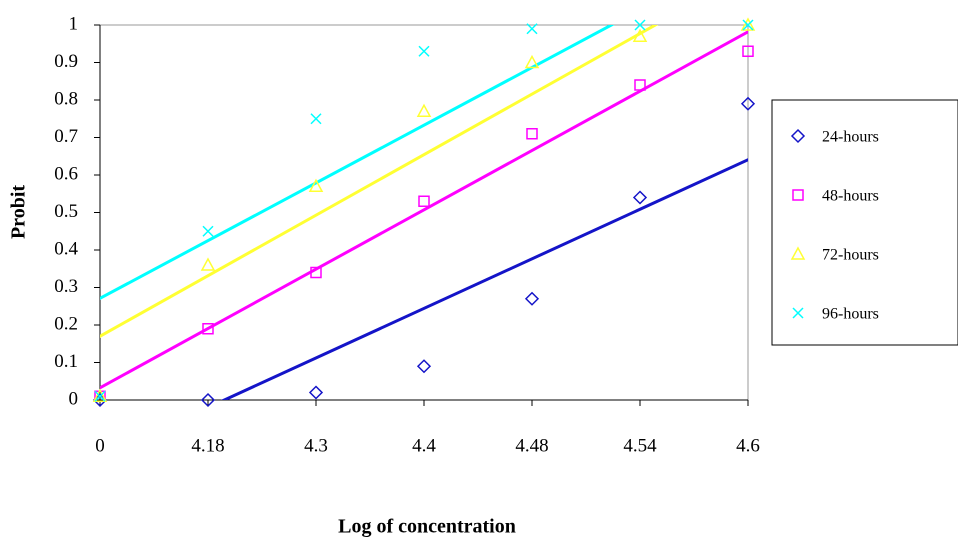 The height and width of the screenshot is (550, 958). What do you see at coordinates (850, 255) in the screenshot?
I see `legend-label: 72-hours` at bounding box center [850, 255].